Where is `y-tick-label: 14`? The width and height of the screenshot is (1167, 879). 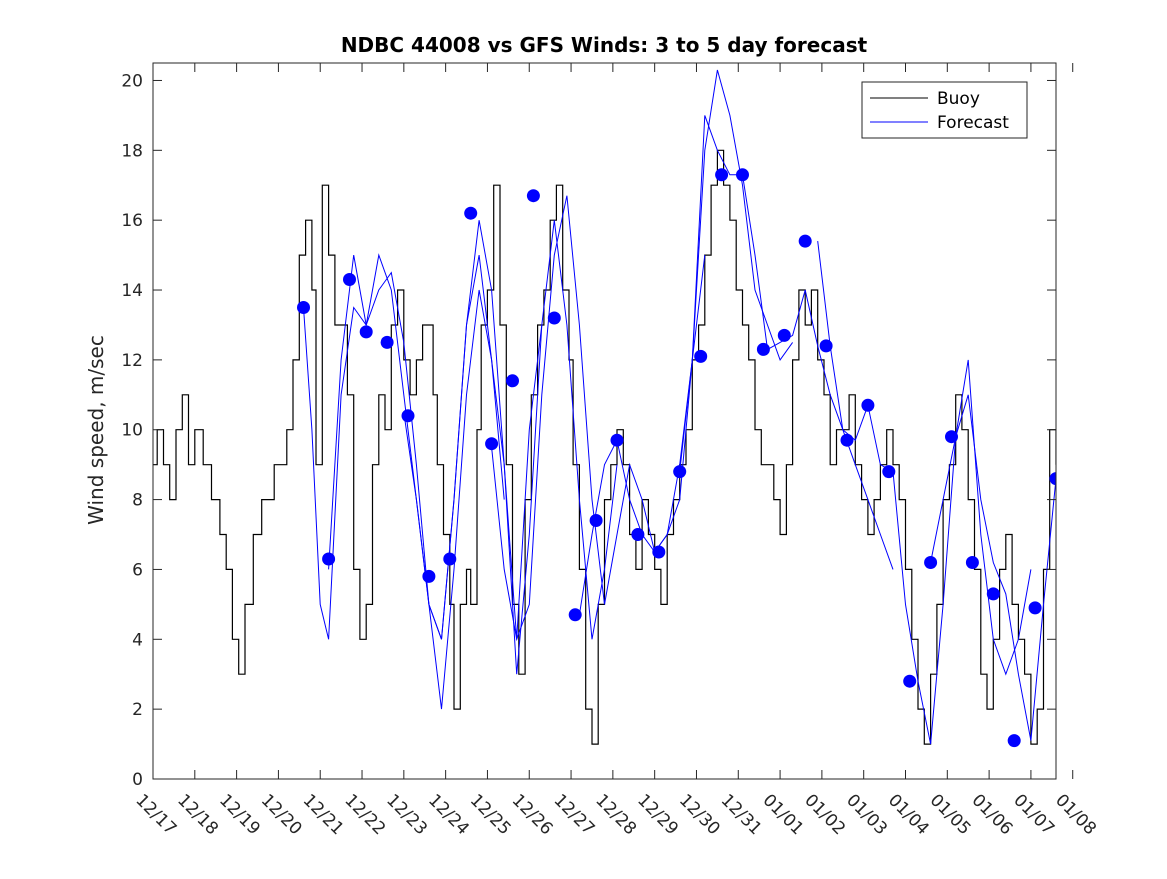
y-tick-label: 14 is located at coordinates (132, 291).